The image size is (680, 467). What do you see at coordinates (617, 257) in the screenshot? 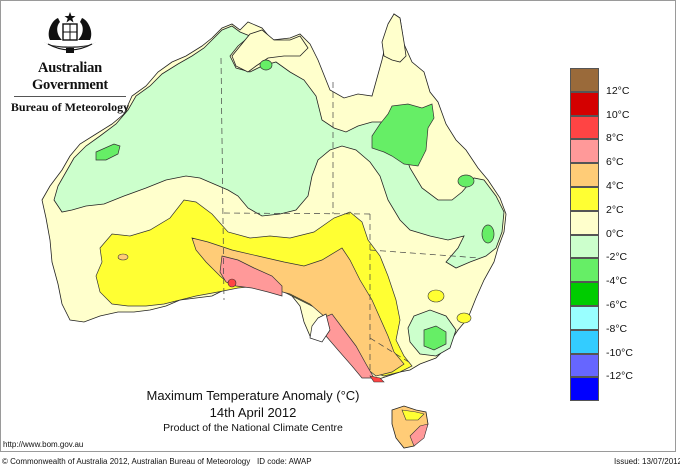
I see `legend-label: -2°C` at bounding box center [617, 257].